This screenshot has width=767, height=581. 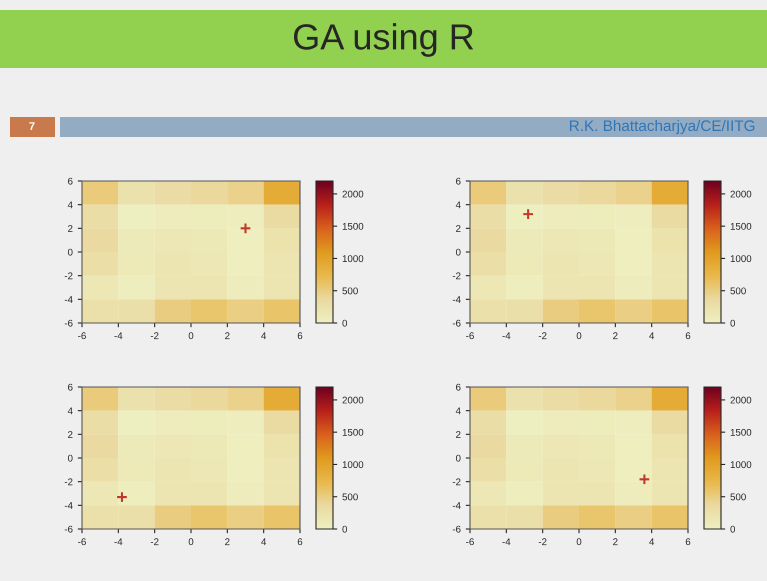 What do you see at coordinates (32, 126) in the screenshot?
I see `text: 7` at bounding box center [32, 126].